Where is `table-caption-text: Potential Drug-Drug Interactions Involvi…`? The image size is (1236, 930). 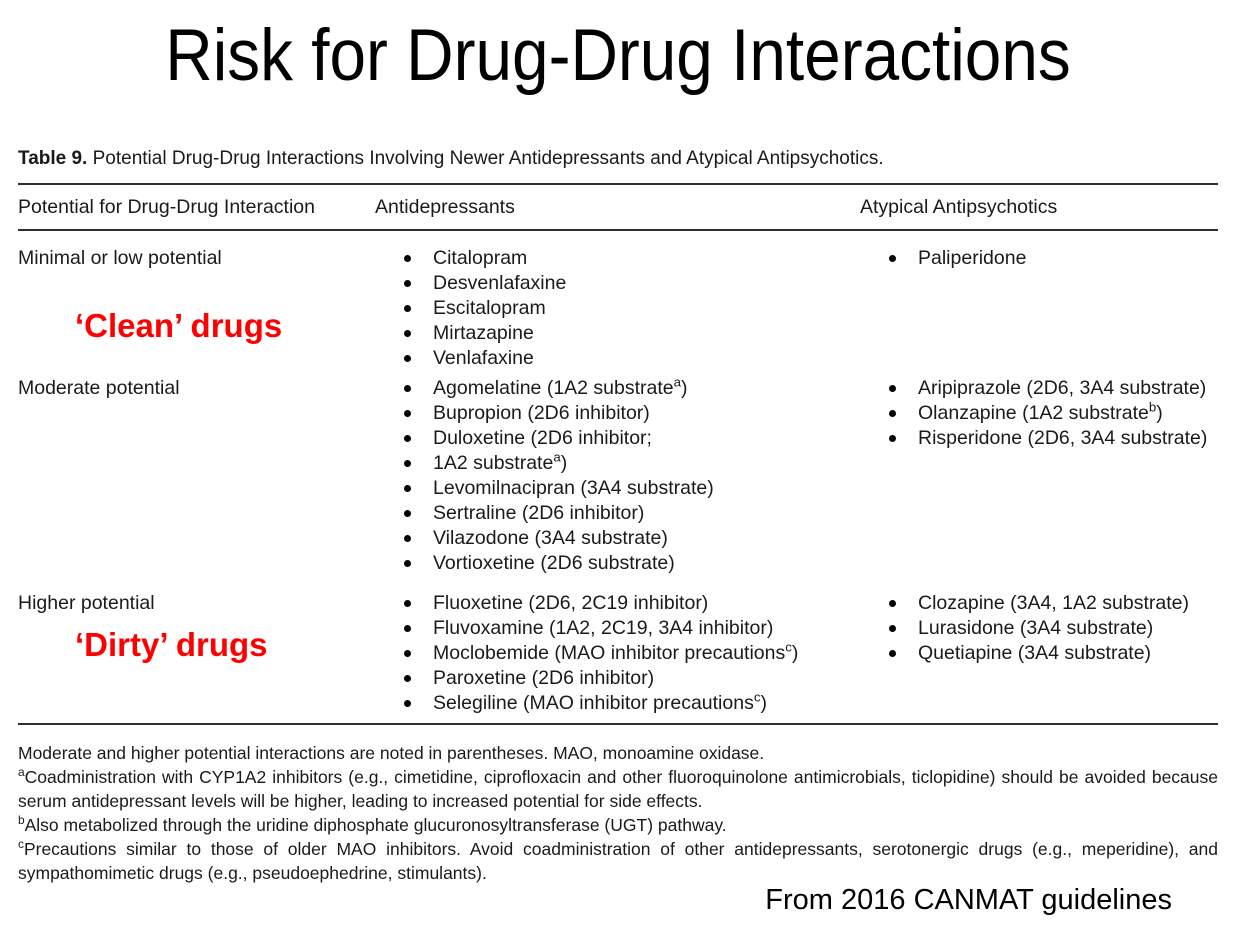 table-caption-text: Potential Drug-Drug Interactions Involvi… is located at coordinates (488, 158).